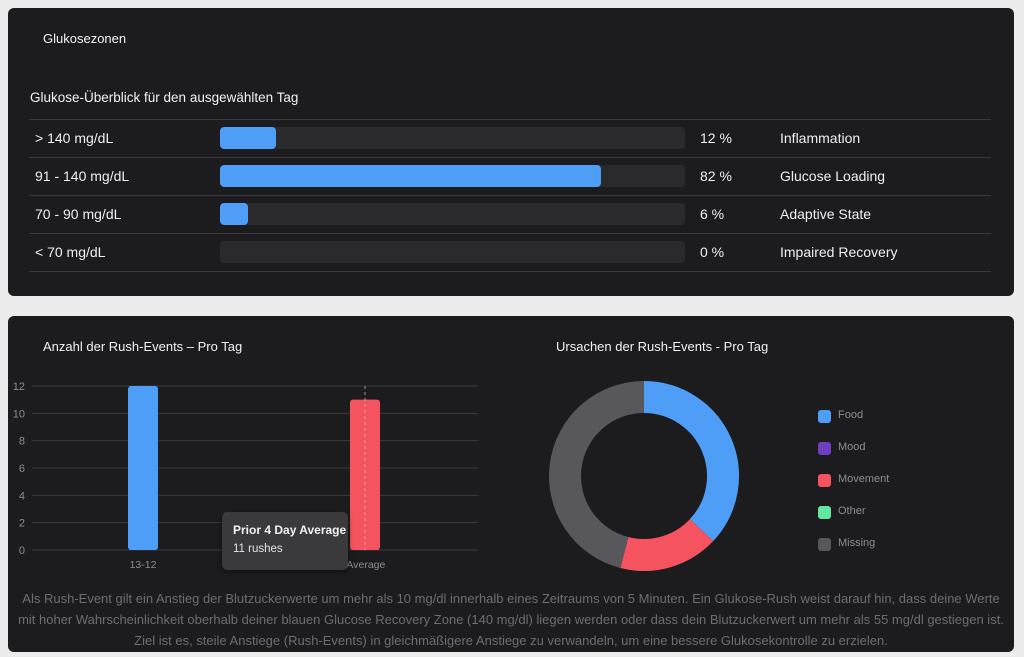 Image resolution: width=1024 pixels, height=657 pixels. Describe the element at coordinates (662, 346) in the screenshot. I see `donut-chart-title: Ursachen der Rush-Events - Pro Tag` at that location.